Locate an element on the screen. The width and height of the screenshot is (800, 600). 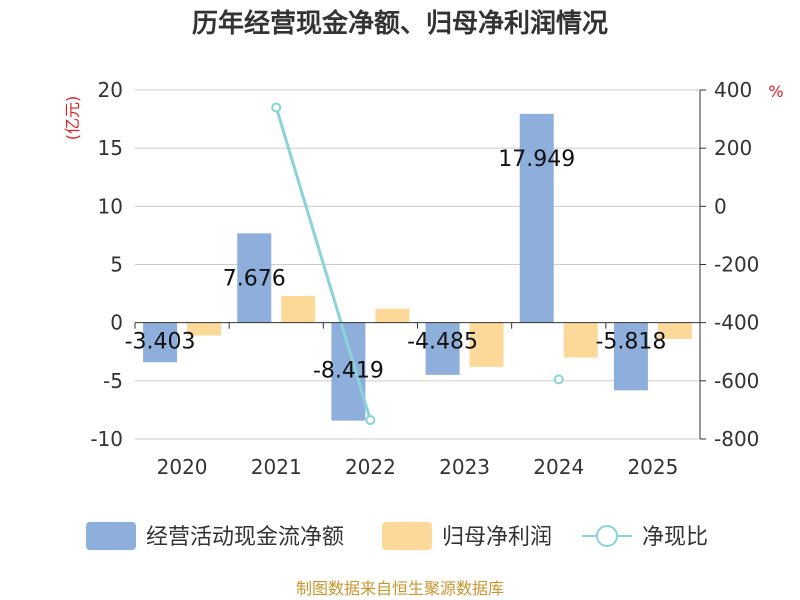
legend: 经营活动现金流净额 归母净利润 净现比 is located at coordinates (397, 536).